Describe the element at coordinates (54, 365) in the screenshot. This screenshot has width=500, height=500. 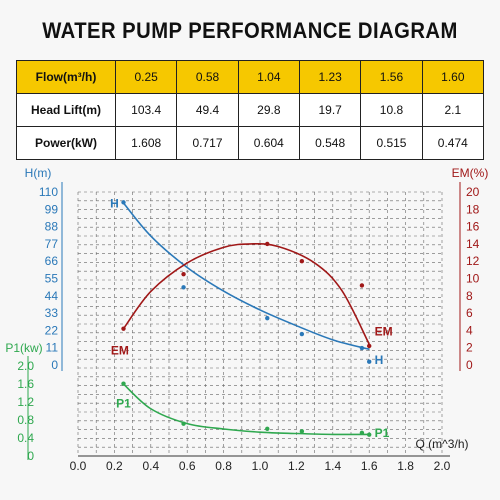
I see `h-tick-label: 0` at that location.